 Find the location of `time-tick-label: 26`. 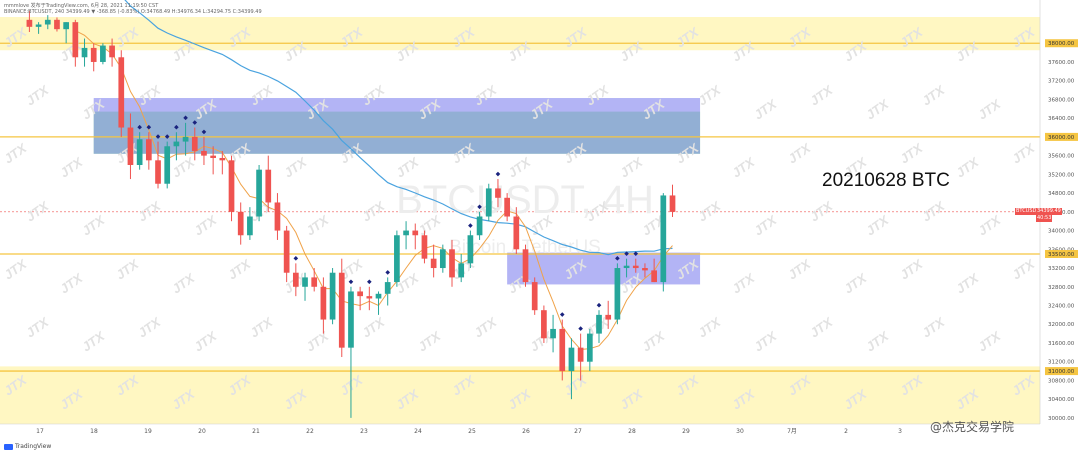

time-tick-label: 26 is located at coordinates (526, 431).